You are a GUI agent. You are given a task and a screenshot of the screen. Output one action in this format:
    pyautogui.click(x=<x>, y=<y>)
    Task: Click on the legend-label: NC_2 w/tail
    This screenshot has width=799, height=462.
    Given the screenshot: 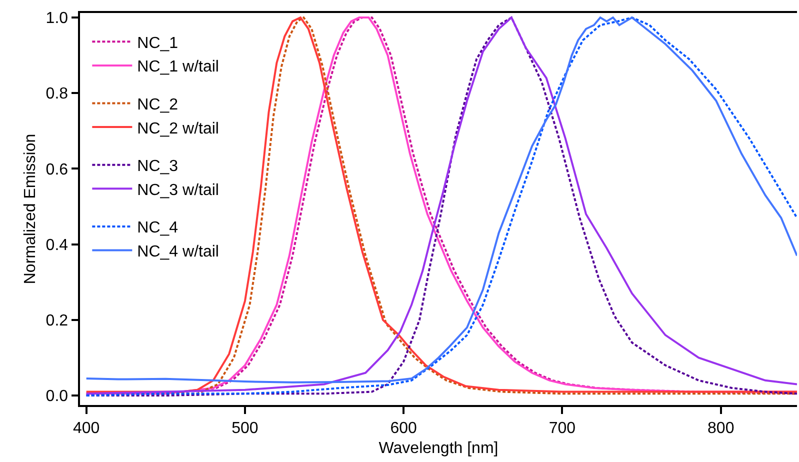 What is the action you would take?
    pyautogui.click(x=178, y=129)
    